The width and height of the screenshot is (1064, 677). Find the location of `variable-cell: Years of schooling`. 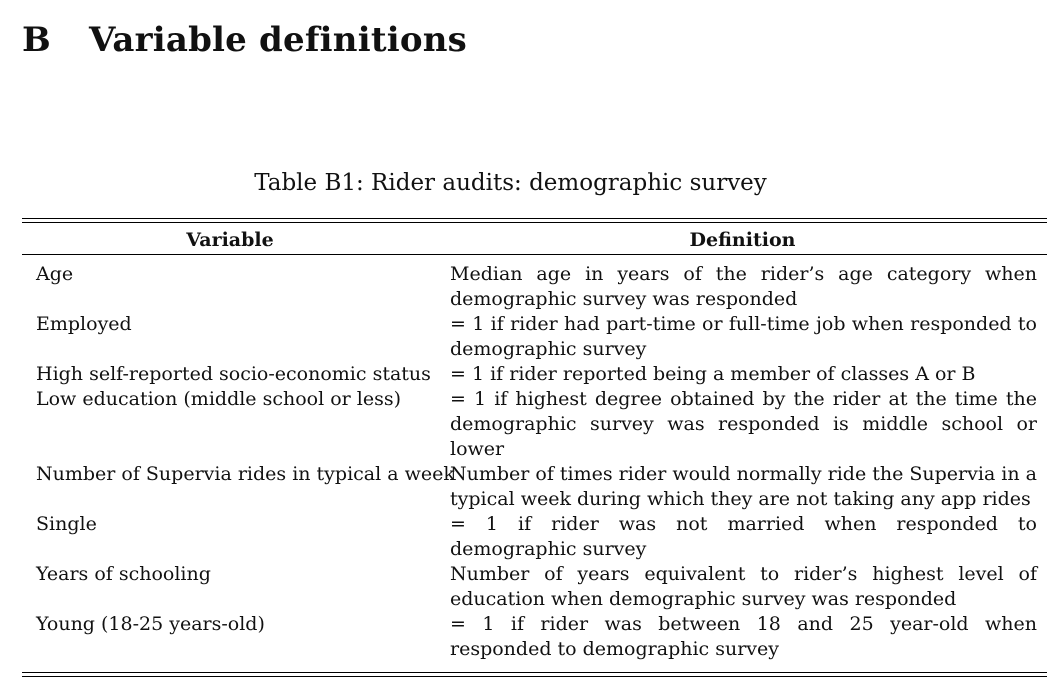

variable-cell: Years of schooling is located at coordinates (123, 574).